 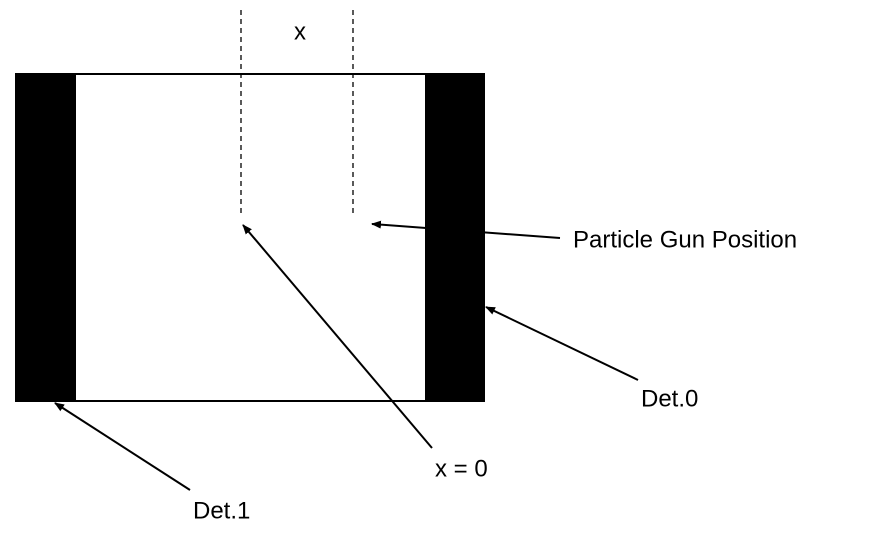 I want to click on det0-label: Det.0, so click(x=669, y=398).